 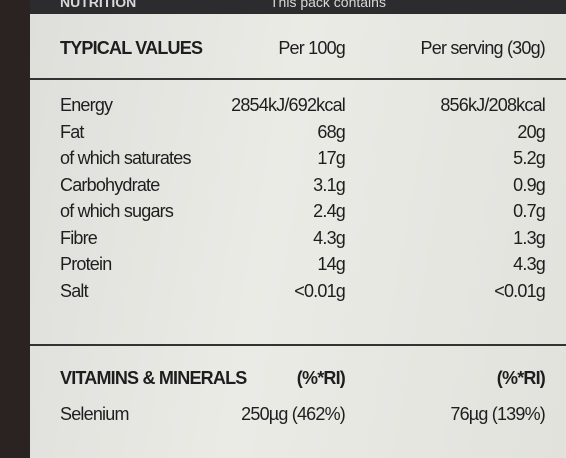 What do you see at coordinates (331, 158) in the screenshot?
I see `cell: 17g` at bounding box center [331, 158].